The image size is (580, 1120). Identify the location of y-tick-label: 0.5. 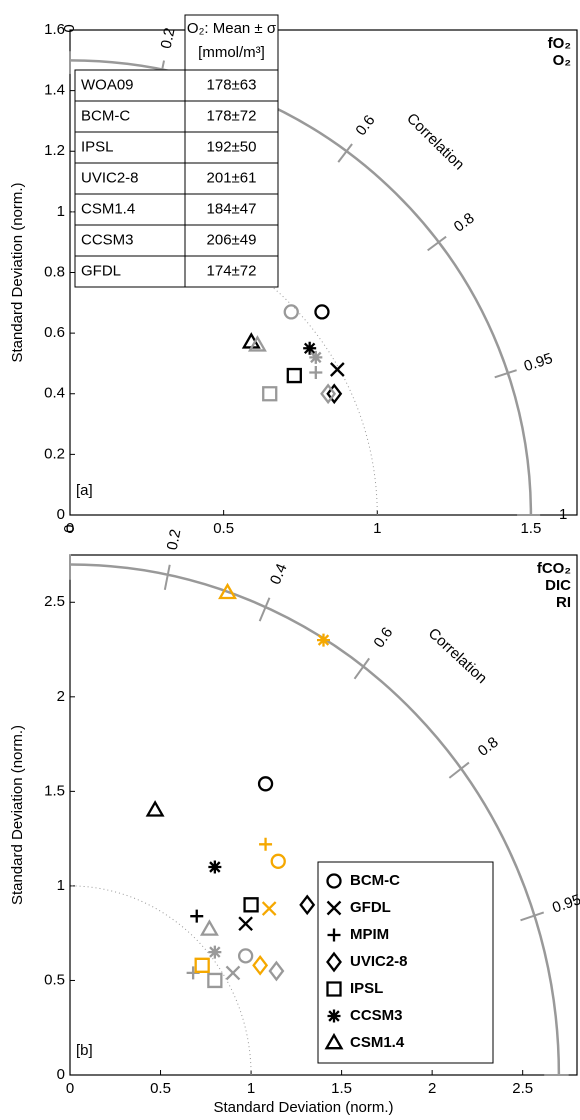
(54, 979).